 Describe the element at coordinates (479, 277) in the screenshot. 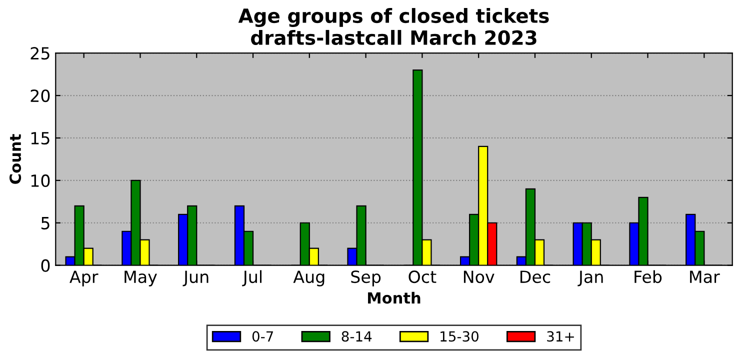

I see `x-tick-label: Nov` at that location.